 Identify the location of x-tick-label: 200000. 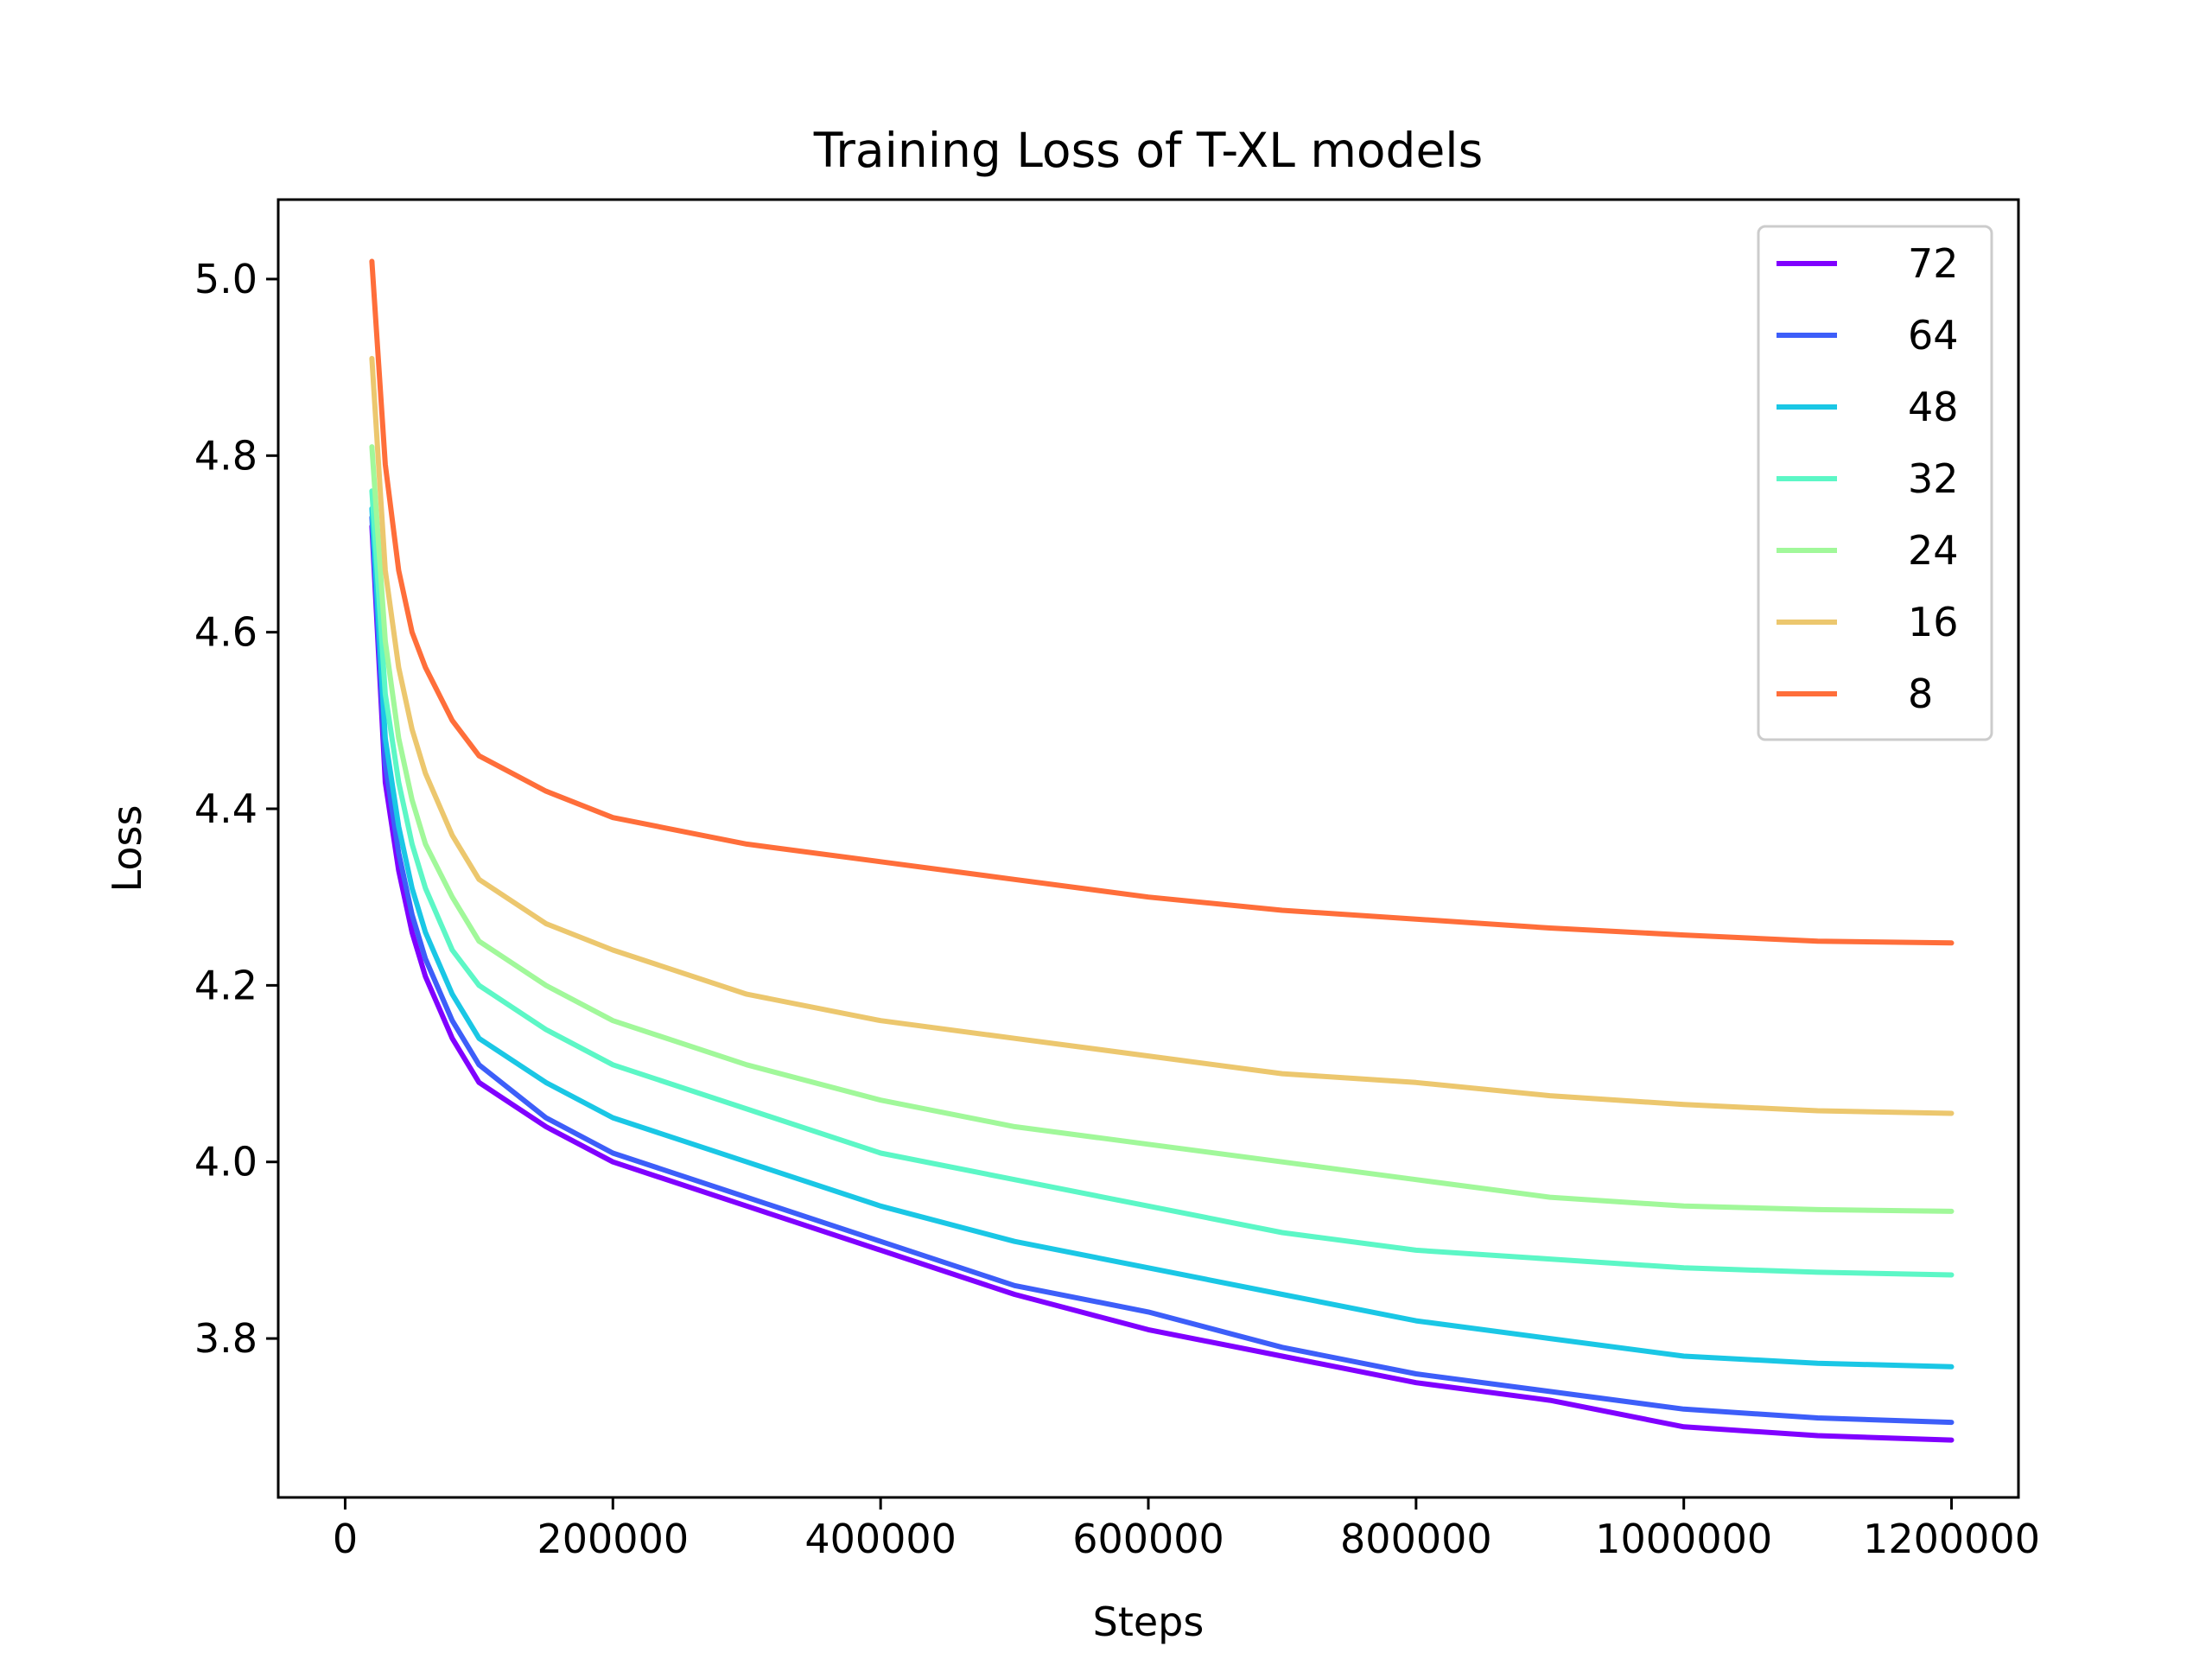
(613, 1539).